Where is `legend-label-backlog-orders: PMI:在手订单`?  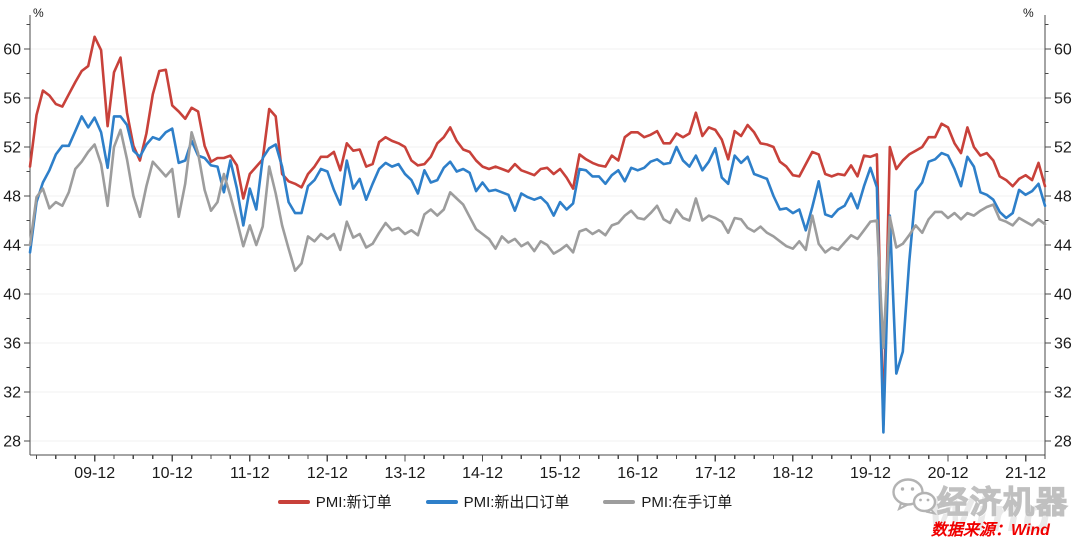
legend-label-backlog-orders: PMI:在手订单 is located at coordinates (687, 502).